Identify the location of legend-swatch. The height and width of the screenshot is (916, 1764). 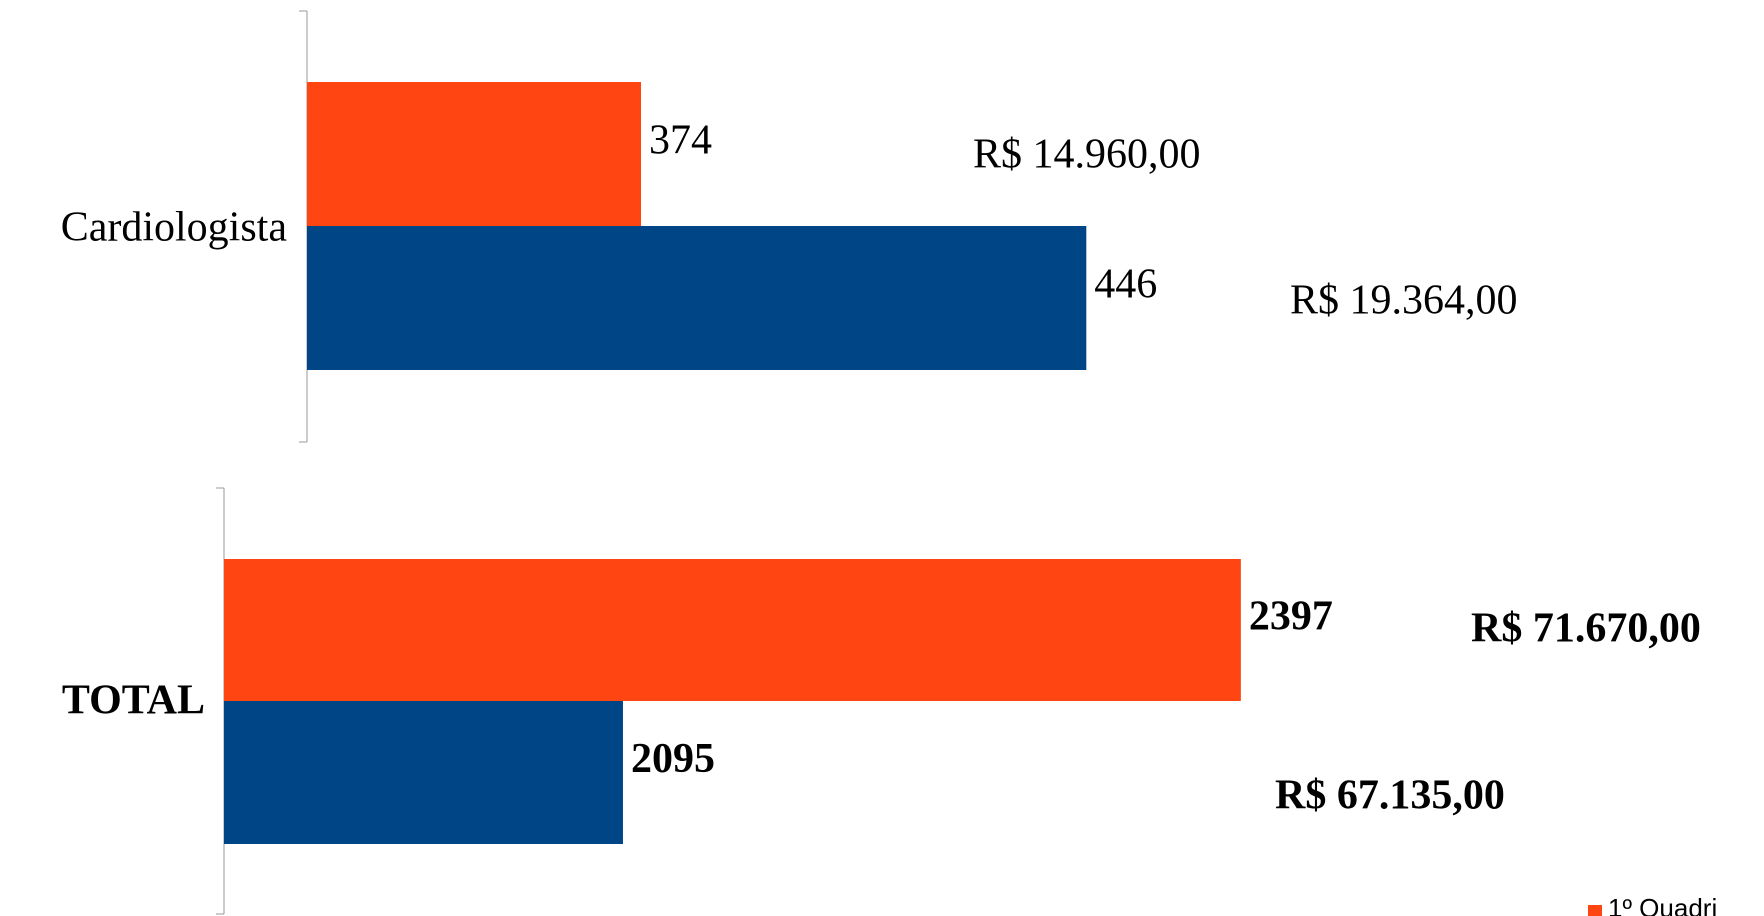
(1595, 910).